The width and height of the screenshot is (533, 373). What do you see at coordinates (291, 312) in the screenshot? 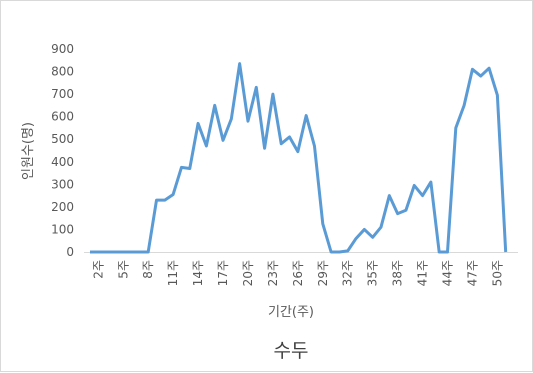
I see `x-axis-title: 기간(주)` at bounding box center [291, 312].